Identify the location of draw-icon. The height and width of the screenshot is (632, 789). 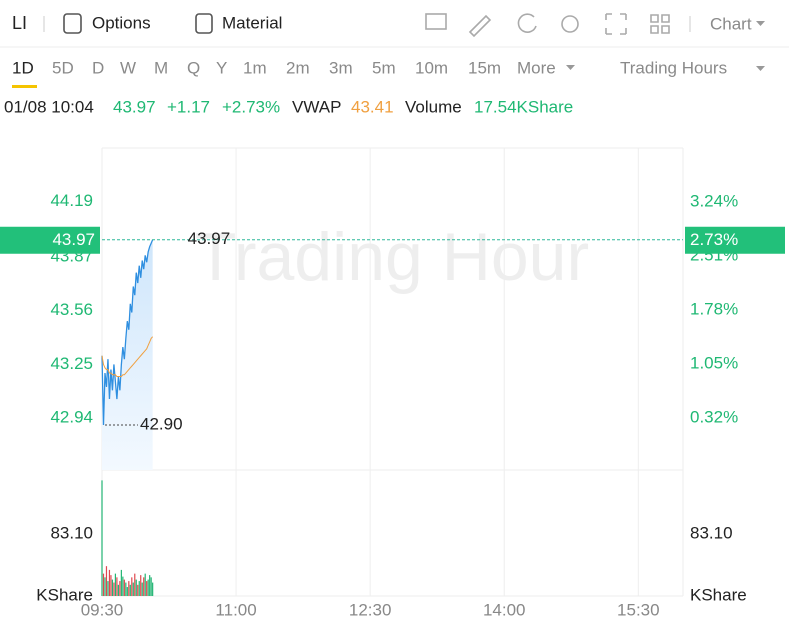
(480, 26).